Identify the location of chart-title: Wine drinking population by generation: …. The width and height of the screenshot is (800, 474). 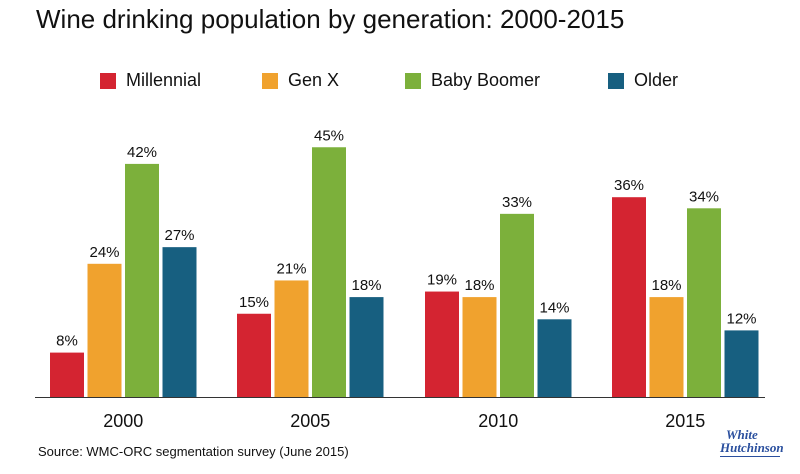
(330, 19).